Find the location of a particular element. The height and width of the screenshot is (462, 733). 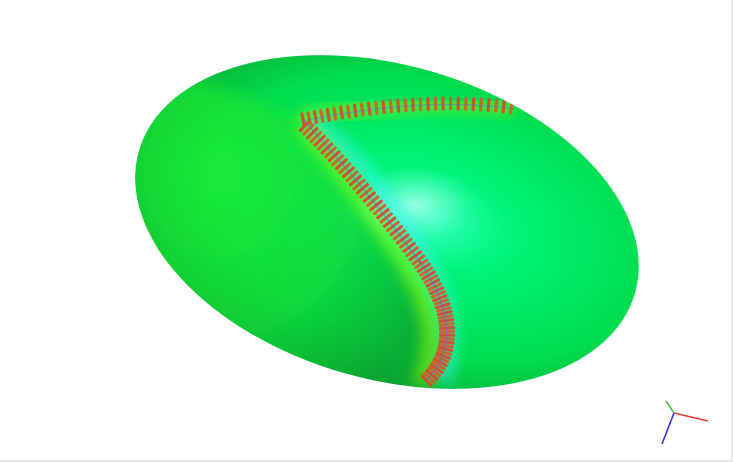

axes-triad-icon is located at coordinates (685, 422).